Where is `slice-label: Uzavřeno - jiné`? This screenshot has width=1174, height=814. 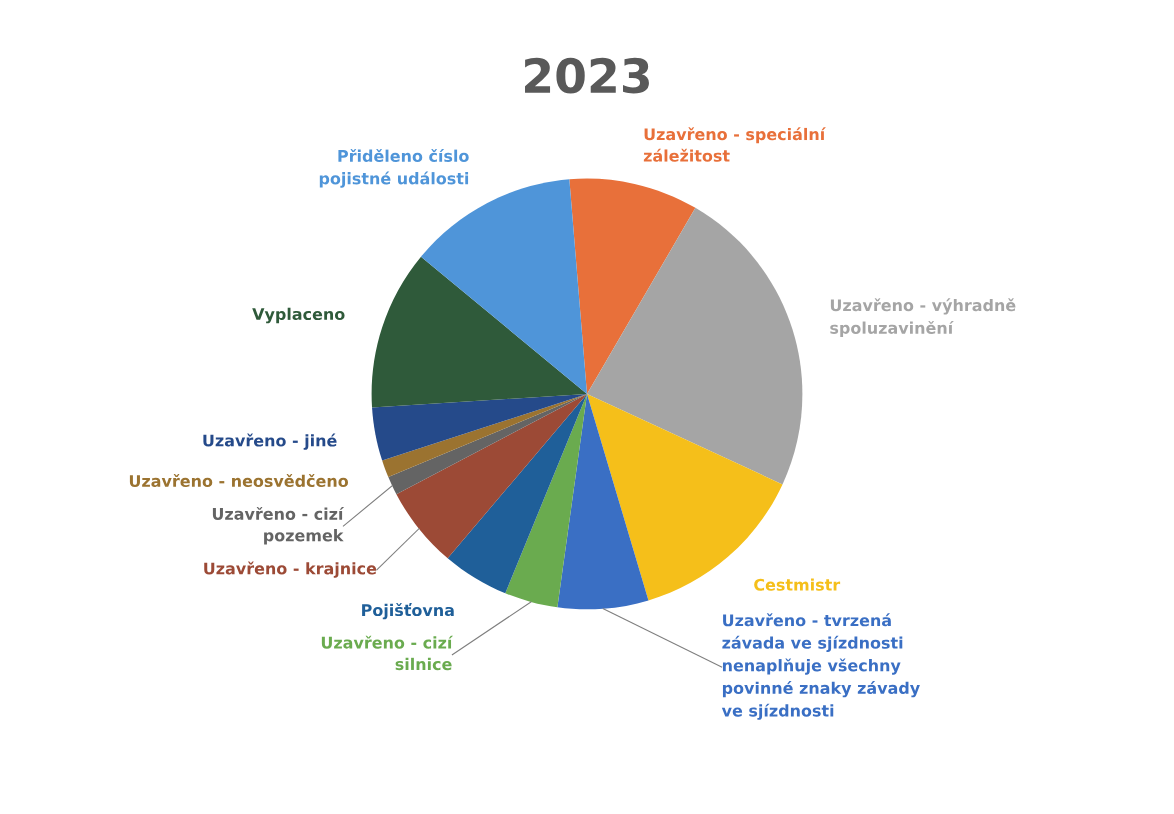
slice-label: Uzavřeno - jiné is located at coordinates (270, 441).